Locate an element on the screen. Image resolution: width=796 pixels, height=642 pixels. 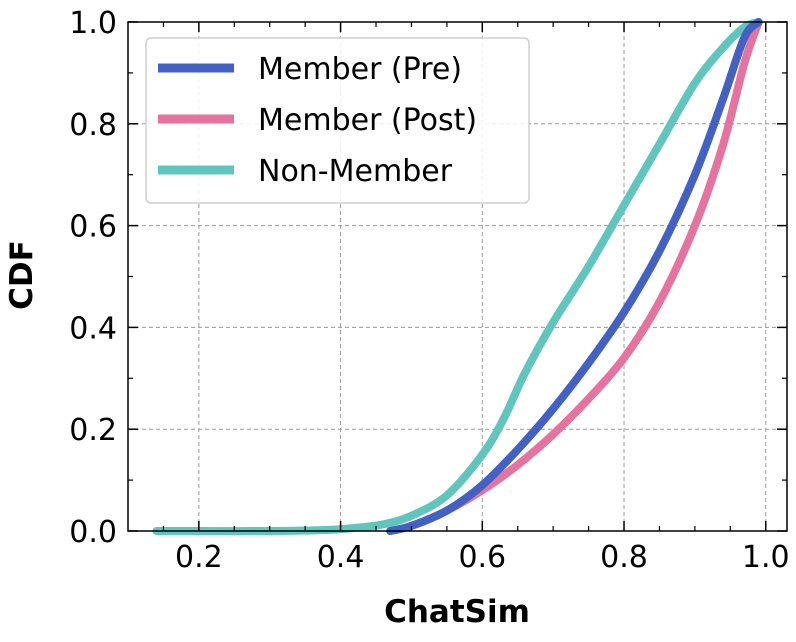
legend: Member (Pre) Member (Post) Non-Member is located at coordinates (337, 120).